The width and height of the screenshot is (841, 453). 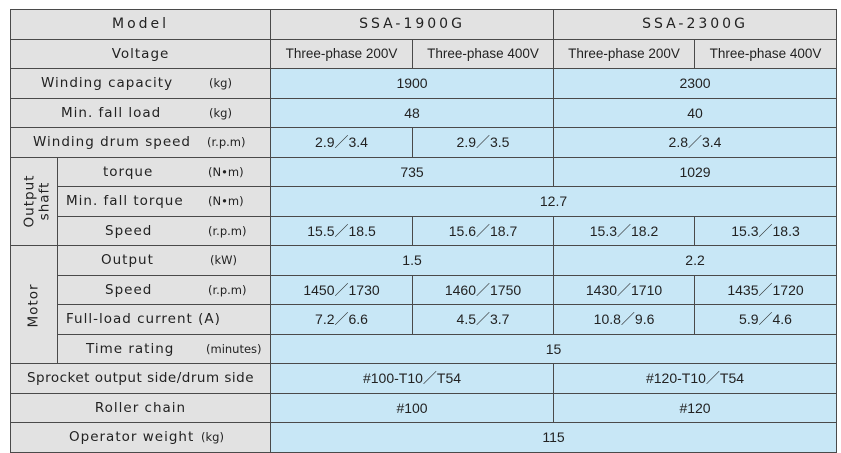 What do you see at coordinates (412, 378) in the screenshot?
I see `value-cell: #100-T10／T54` at bounding box center [412, 378].